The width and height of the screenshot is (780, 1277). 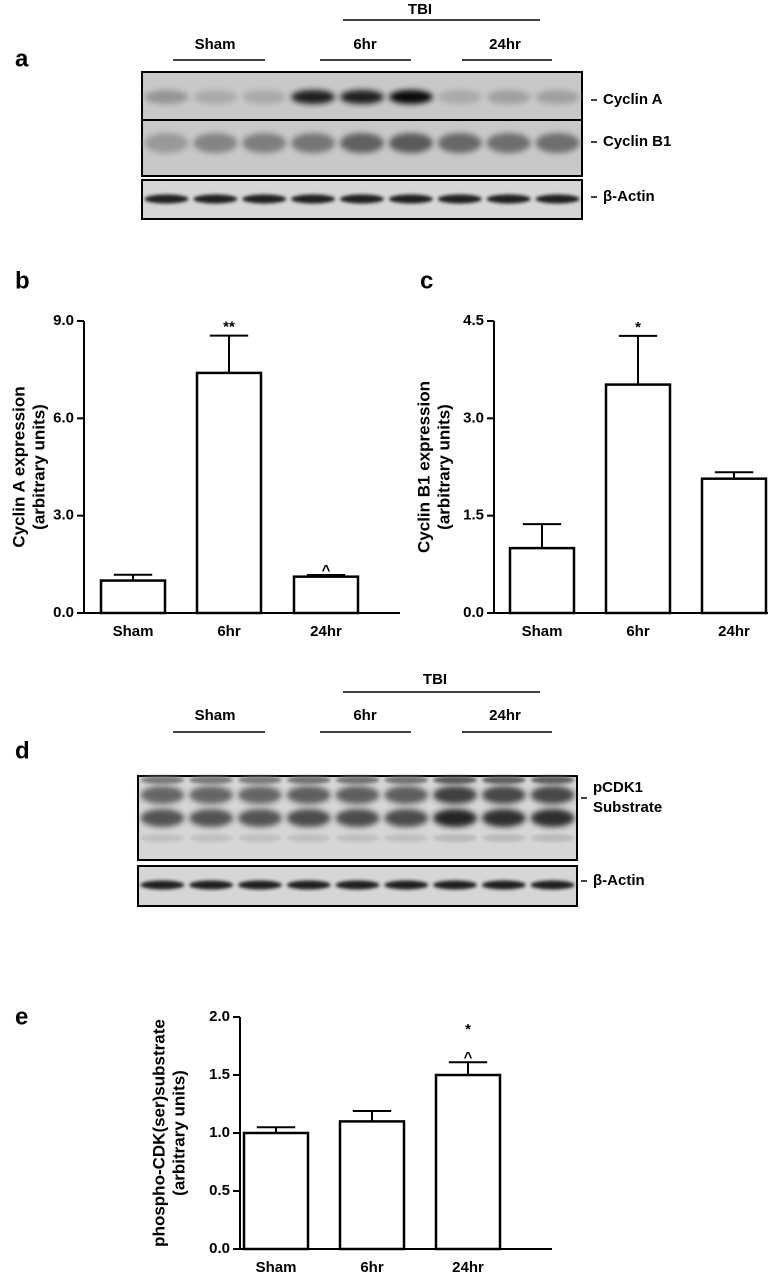 What do you see at coordinates (38, 467) in the screenshot?
I see `y-axis-label: (arbitrary units)` at bounding box center [38, 467].